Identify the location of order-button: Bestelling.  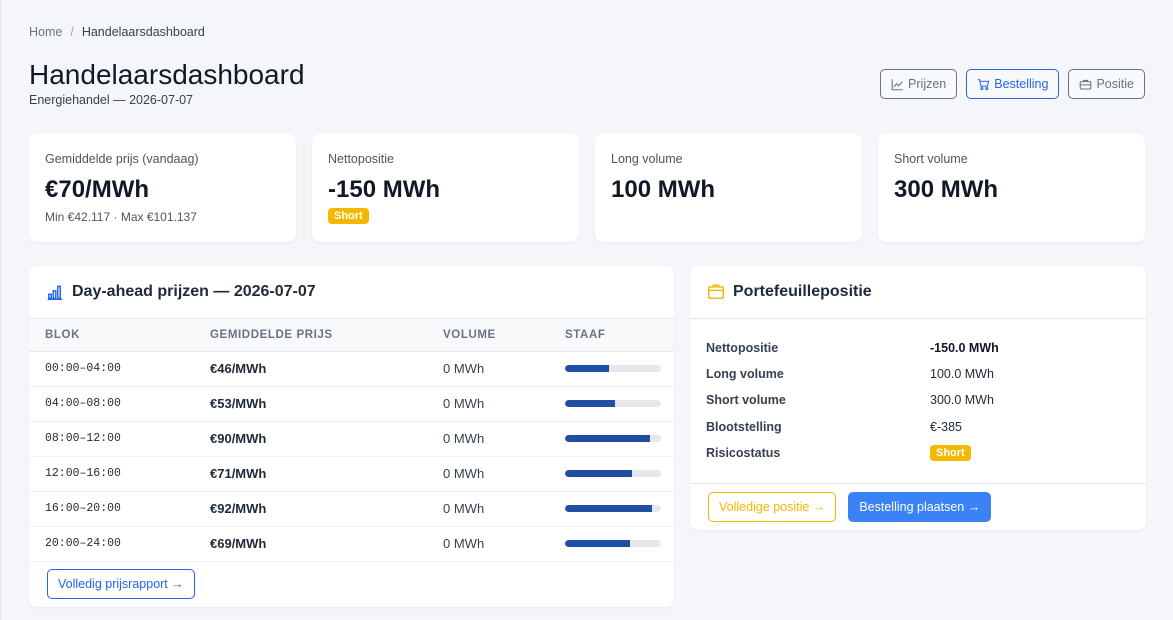
(1013, 84).